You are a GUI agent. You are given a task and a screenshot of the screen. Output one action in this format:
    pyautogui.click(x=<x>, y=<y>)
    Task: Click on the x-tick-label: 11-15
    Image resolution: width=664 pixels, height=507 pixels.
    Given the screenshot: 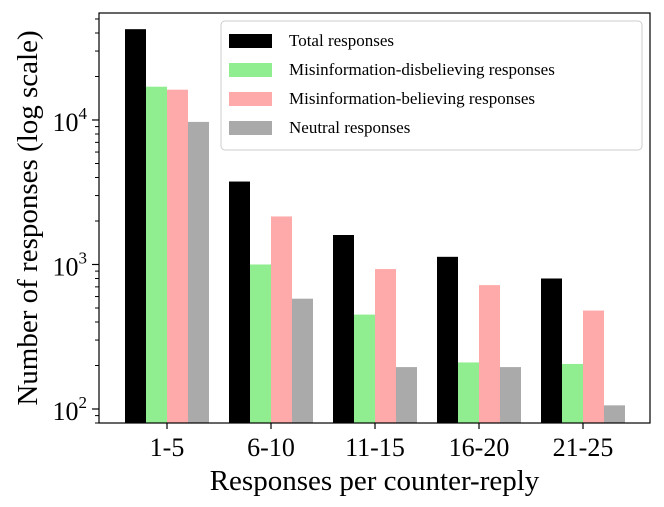 What is the action you would take?
    pyautogui.click(x=375, y=447)
    